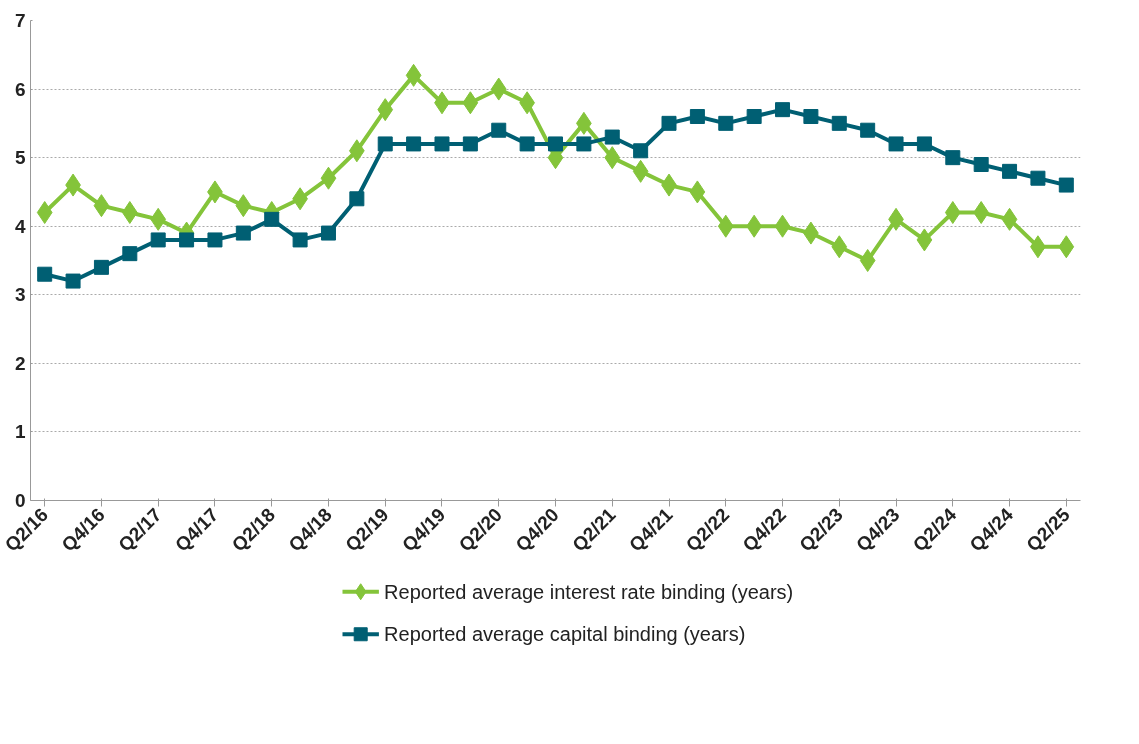  Describe the element at coordinates (20, 20) in the screenshot. I see `y-tick-label: 7` at that location.